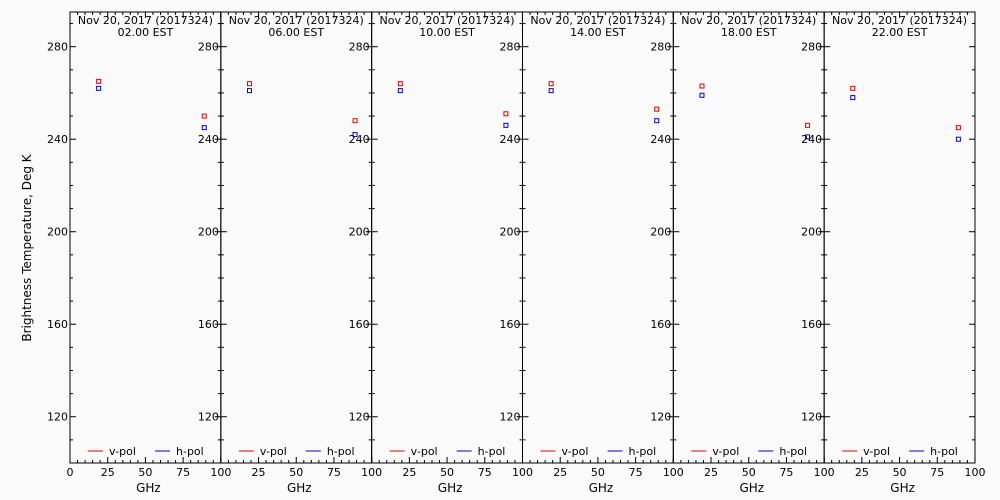 This screenshot has width=1000, height=500. What do you see at coordinates (146, 32) in the screenshot?
I see `panel-subtitle: 02.00 EST` at bounding box center [146, 32].